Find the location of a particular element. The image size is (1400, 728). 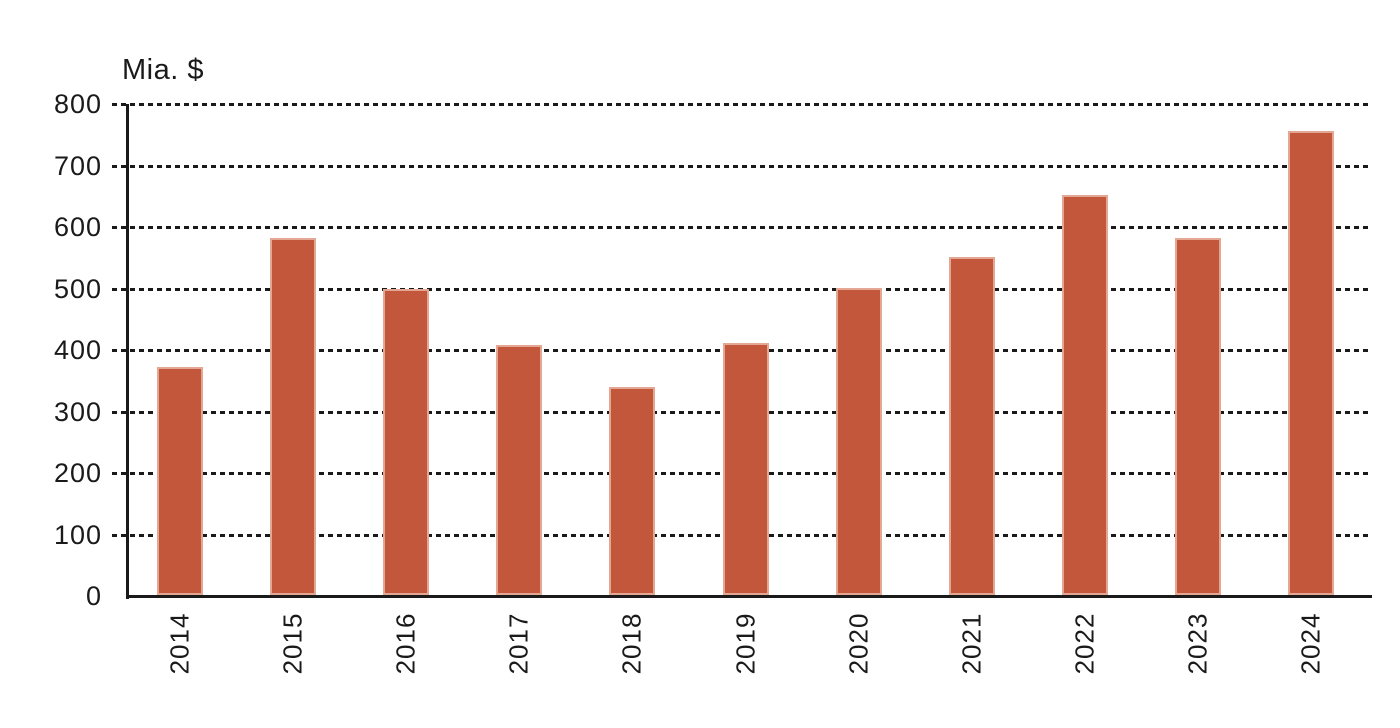

bar-2016 is located at coordinates (406, 442).